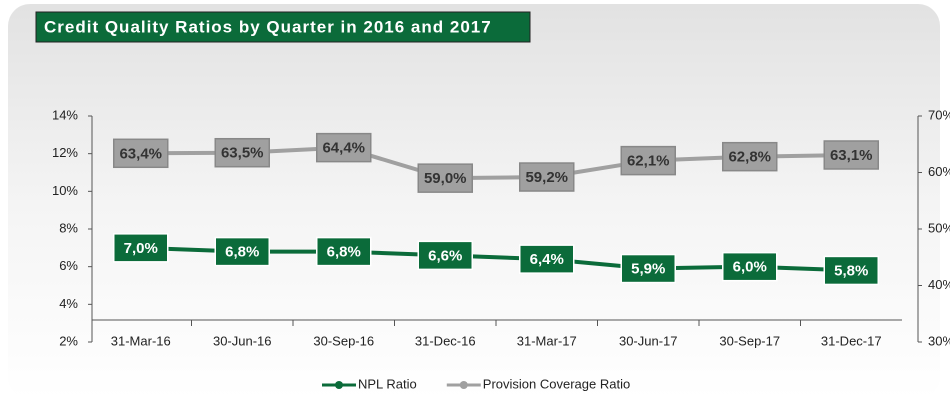 Image resolution: width=950 pixels, height=403 pixels. What do you see at coordinates (851, 340) in the screenshot?
I see `x-tick-label: 31-Dec-17` at bounding box center [851, 340].